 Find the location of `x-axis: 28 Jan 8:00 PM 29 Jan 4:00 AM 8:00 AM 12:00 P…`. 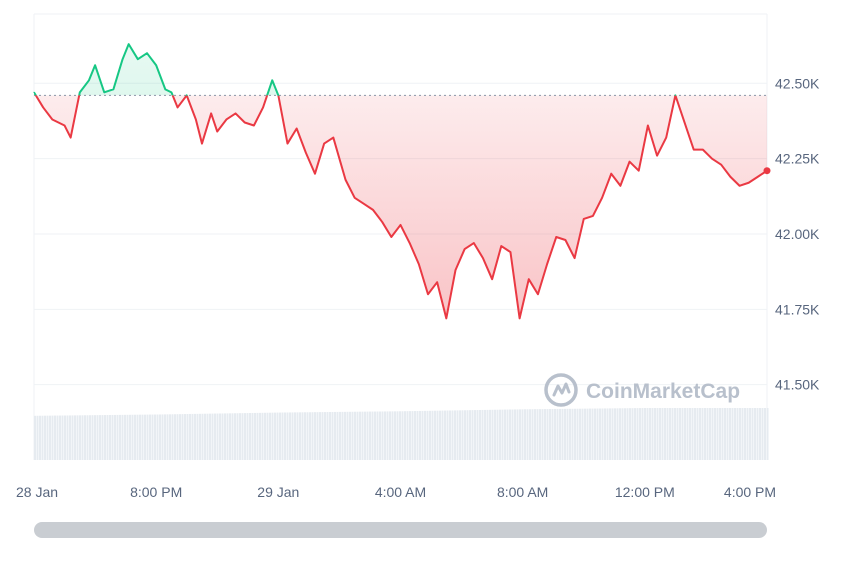

x-axis: 28 Jan 8:00 PM 29 Jan 4:00 AM 8:00 AM 12:00 P… is located at coordinates (396, 492).